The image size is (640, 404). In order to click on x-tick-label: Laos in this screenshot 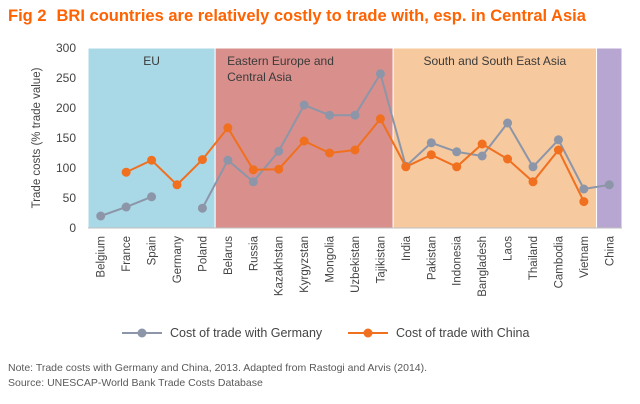, I will do `click(509, 248)`.